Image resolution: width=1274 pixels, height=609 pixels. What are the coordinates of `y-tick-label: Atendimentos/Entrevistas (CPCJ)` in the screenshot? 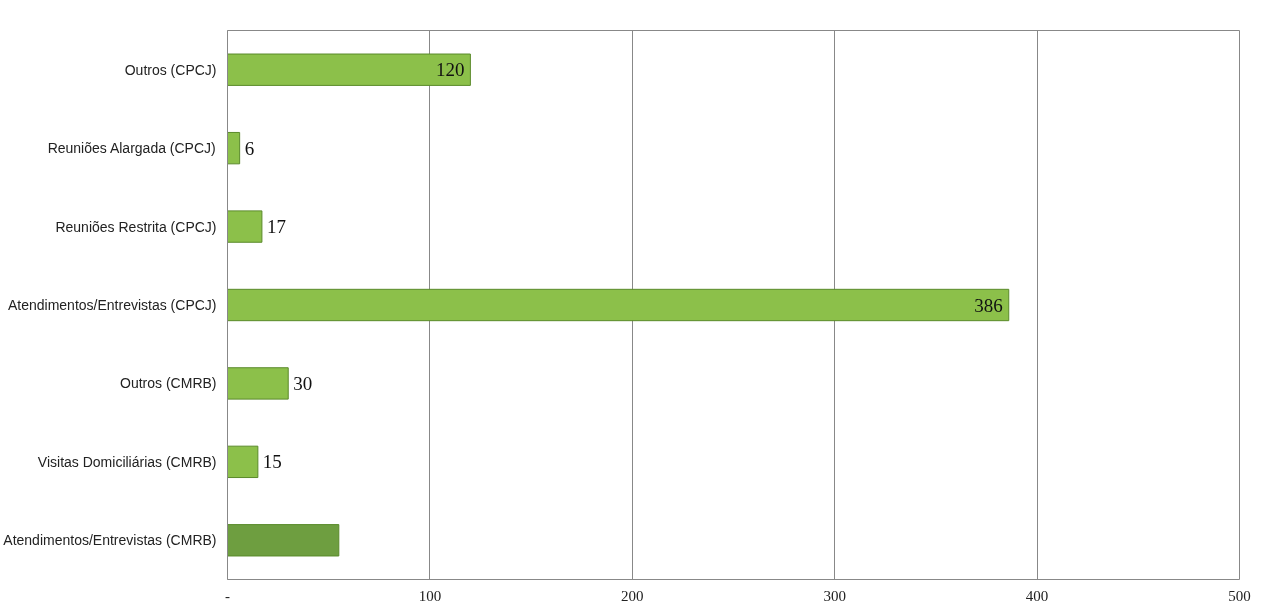 It's located at (112, 305).